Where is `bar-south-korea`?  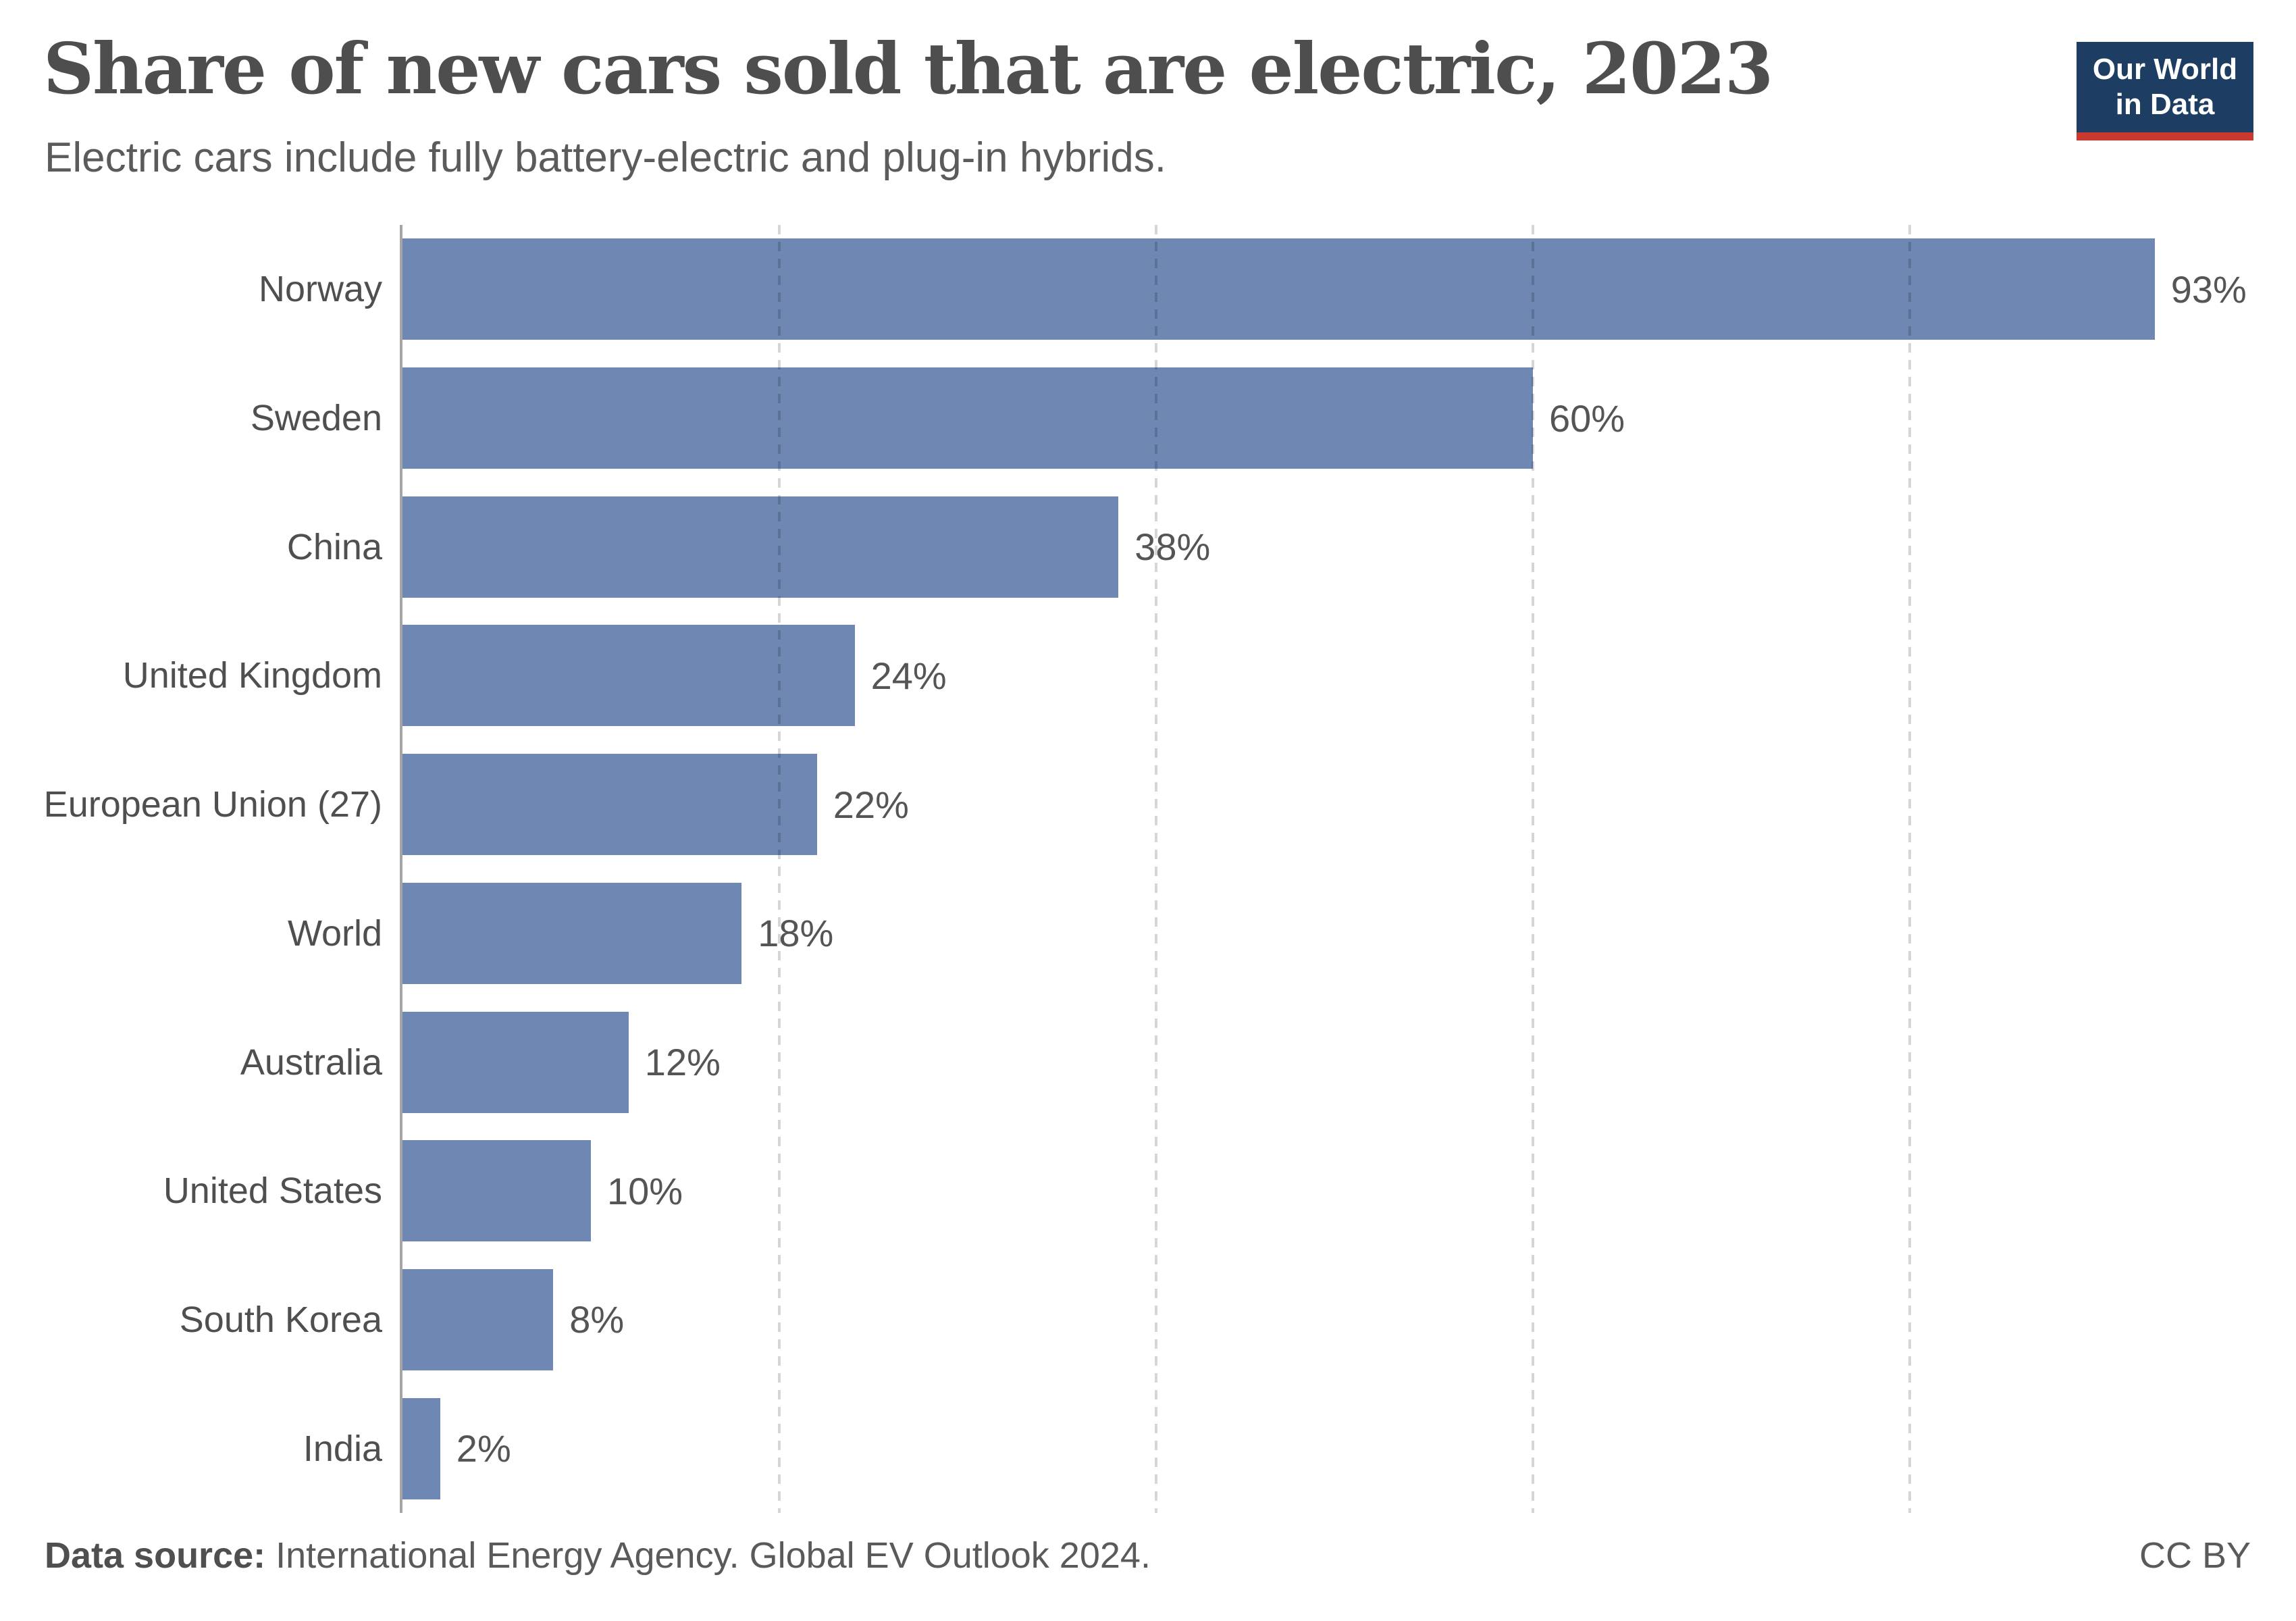 bar-south-korea is located at coordinates (478, 1319).